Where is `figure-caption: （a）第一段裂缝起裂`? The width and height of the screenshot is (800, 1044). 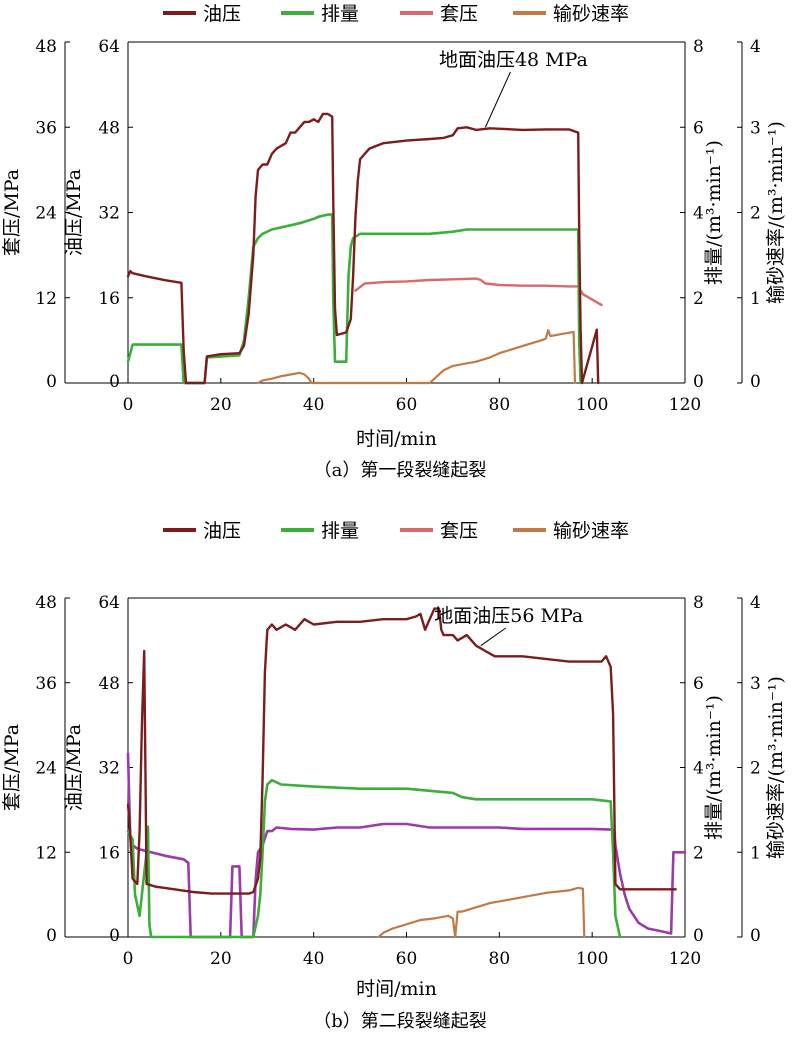 figure-caption: （a）第一段裂缝起裂 is located at coordinates (400, 470).